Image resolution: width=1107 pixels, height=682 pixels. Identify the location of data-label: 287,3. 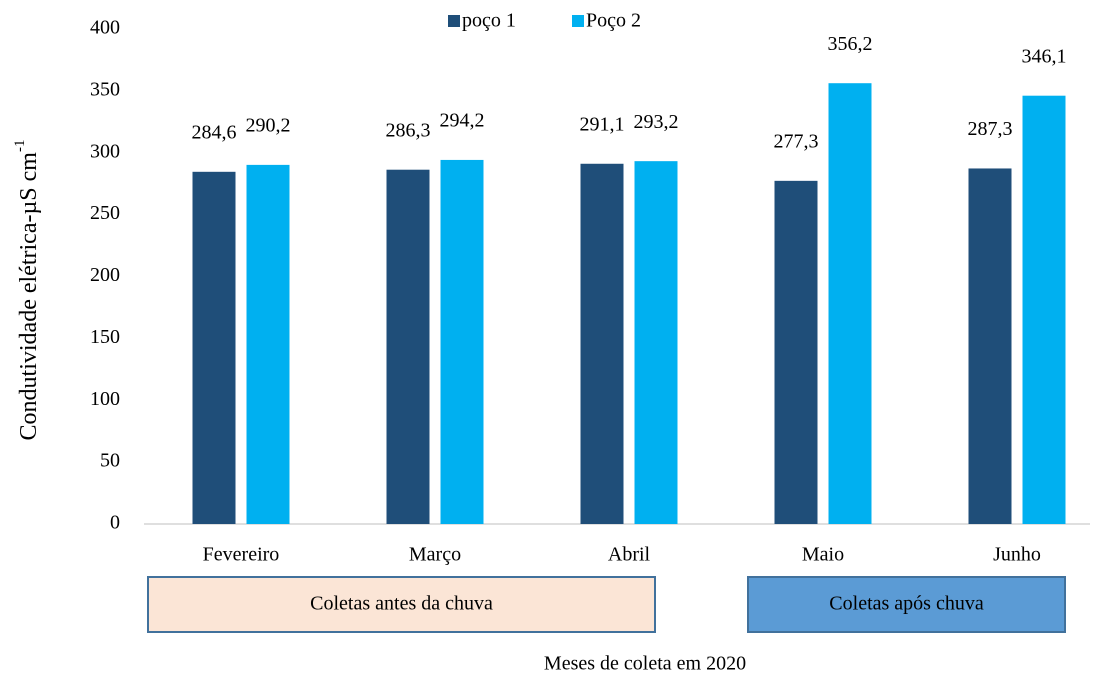
(990, 129).